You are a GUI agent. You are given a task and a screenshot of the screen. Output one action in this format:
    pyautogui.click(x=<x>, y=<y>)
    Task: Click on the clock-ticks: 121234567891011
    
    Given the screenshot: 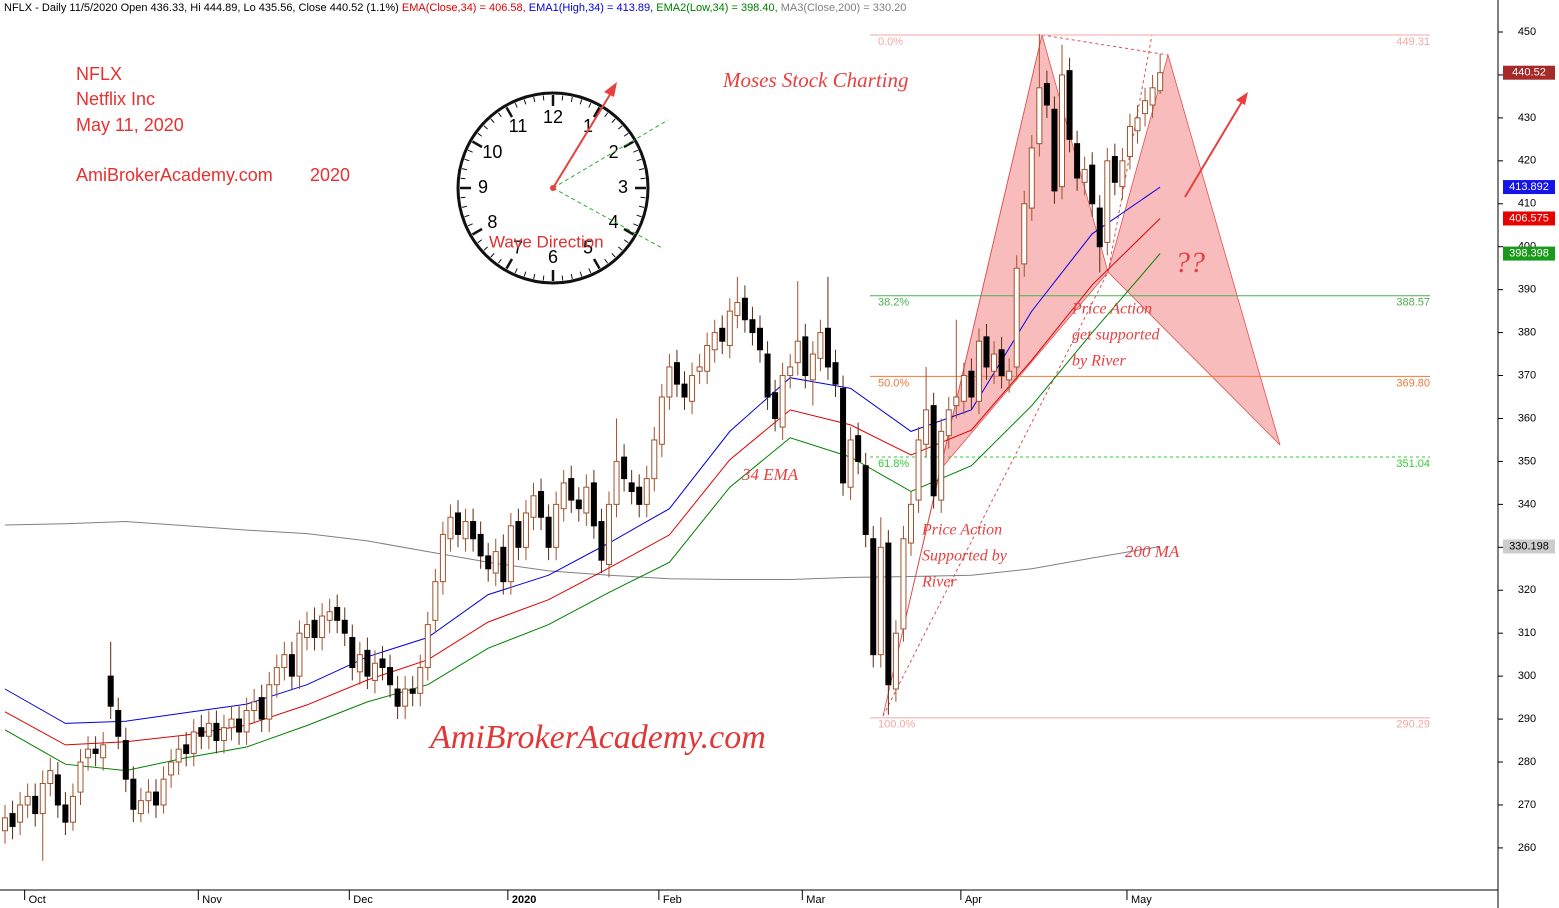 What is the action you would take?
    pyautogui.click(x=553, y=188)
    